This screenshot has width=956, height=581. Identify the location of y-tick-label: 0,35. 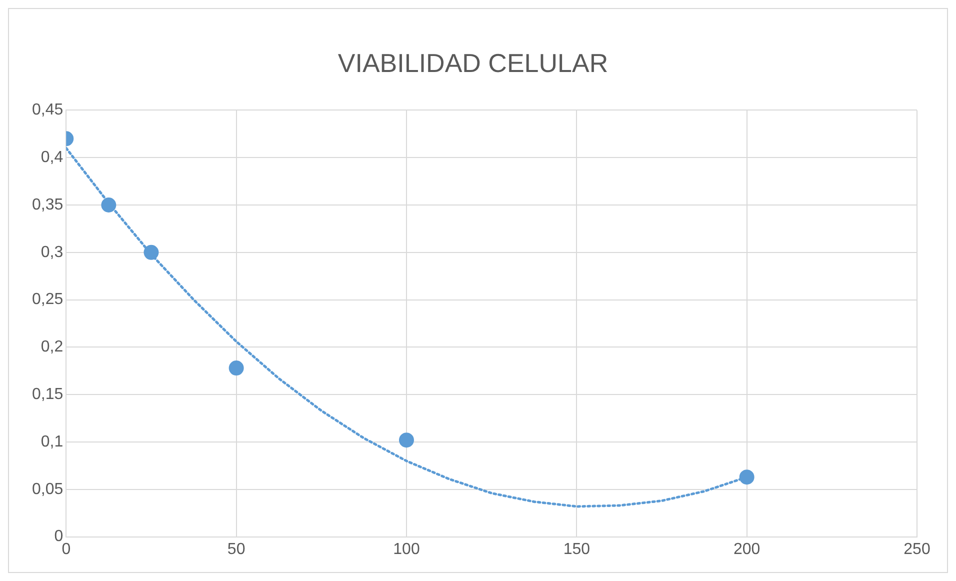
(48, 205).